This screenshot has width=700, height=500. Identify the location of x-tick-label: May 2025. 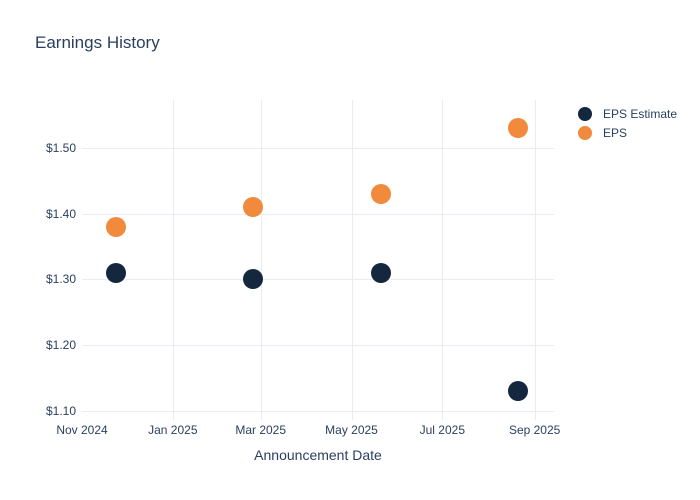
(351, 430).